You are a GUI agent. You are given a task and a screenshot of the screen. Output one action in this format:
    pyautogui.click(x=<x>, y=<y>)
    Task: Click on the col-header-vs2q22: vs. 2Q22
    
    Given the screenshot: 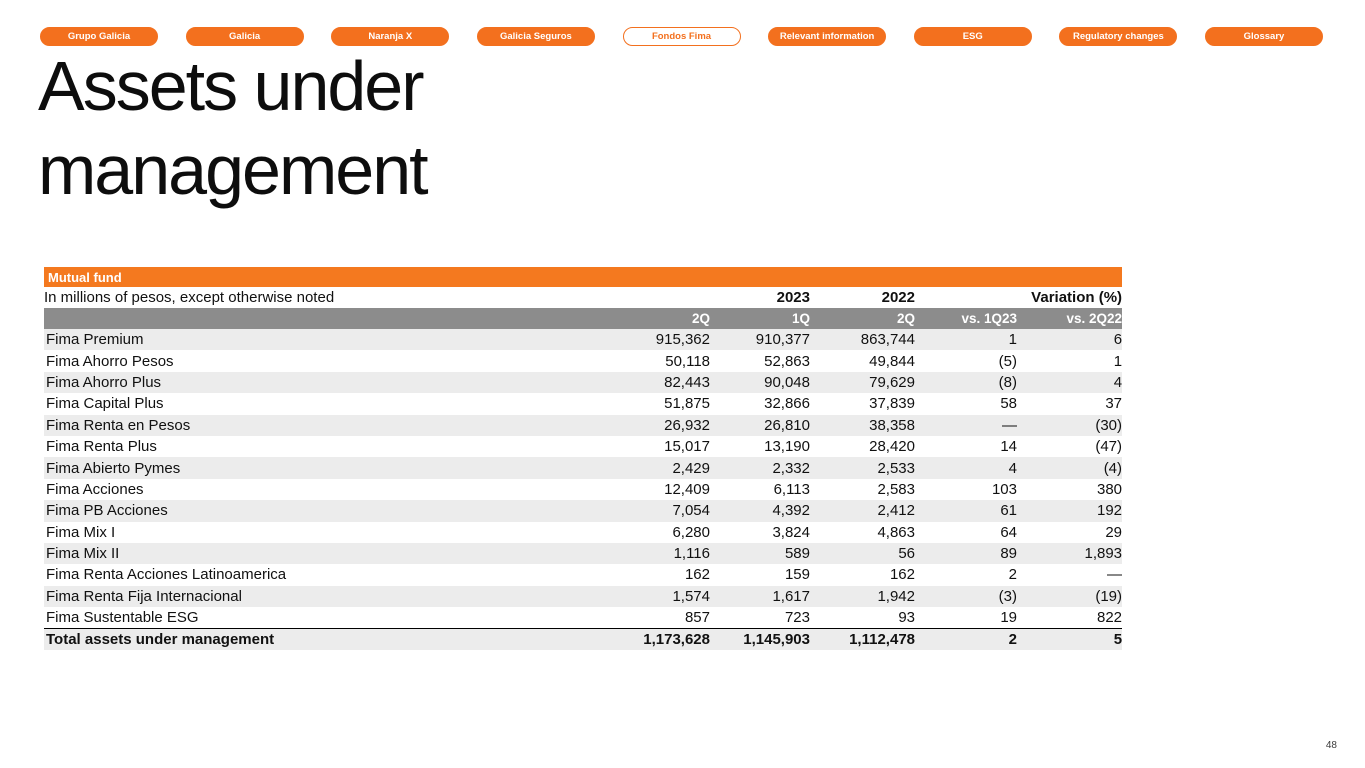 What is the action you would take?
    pyautogui.click(x=1070, y=318)
    